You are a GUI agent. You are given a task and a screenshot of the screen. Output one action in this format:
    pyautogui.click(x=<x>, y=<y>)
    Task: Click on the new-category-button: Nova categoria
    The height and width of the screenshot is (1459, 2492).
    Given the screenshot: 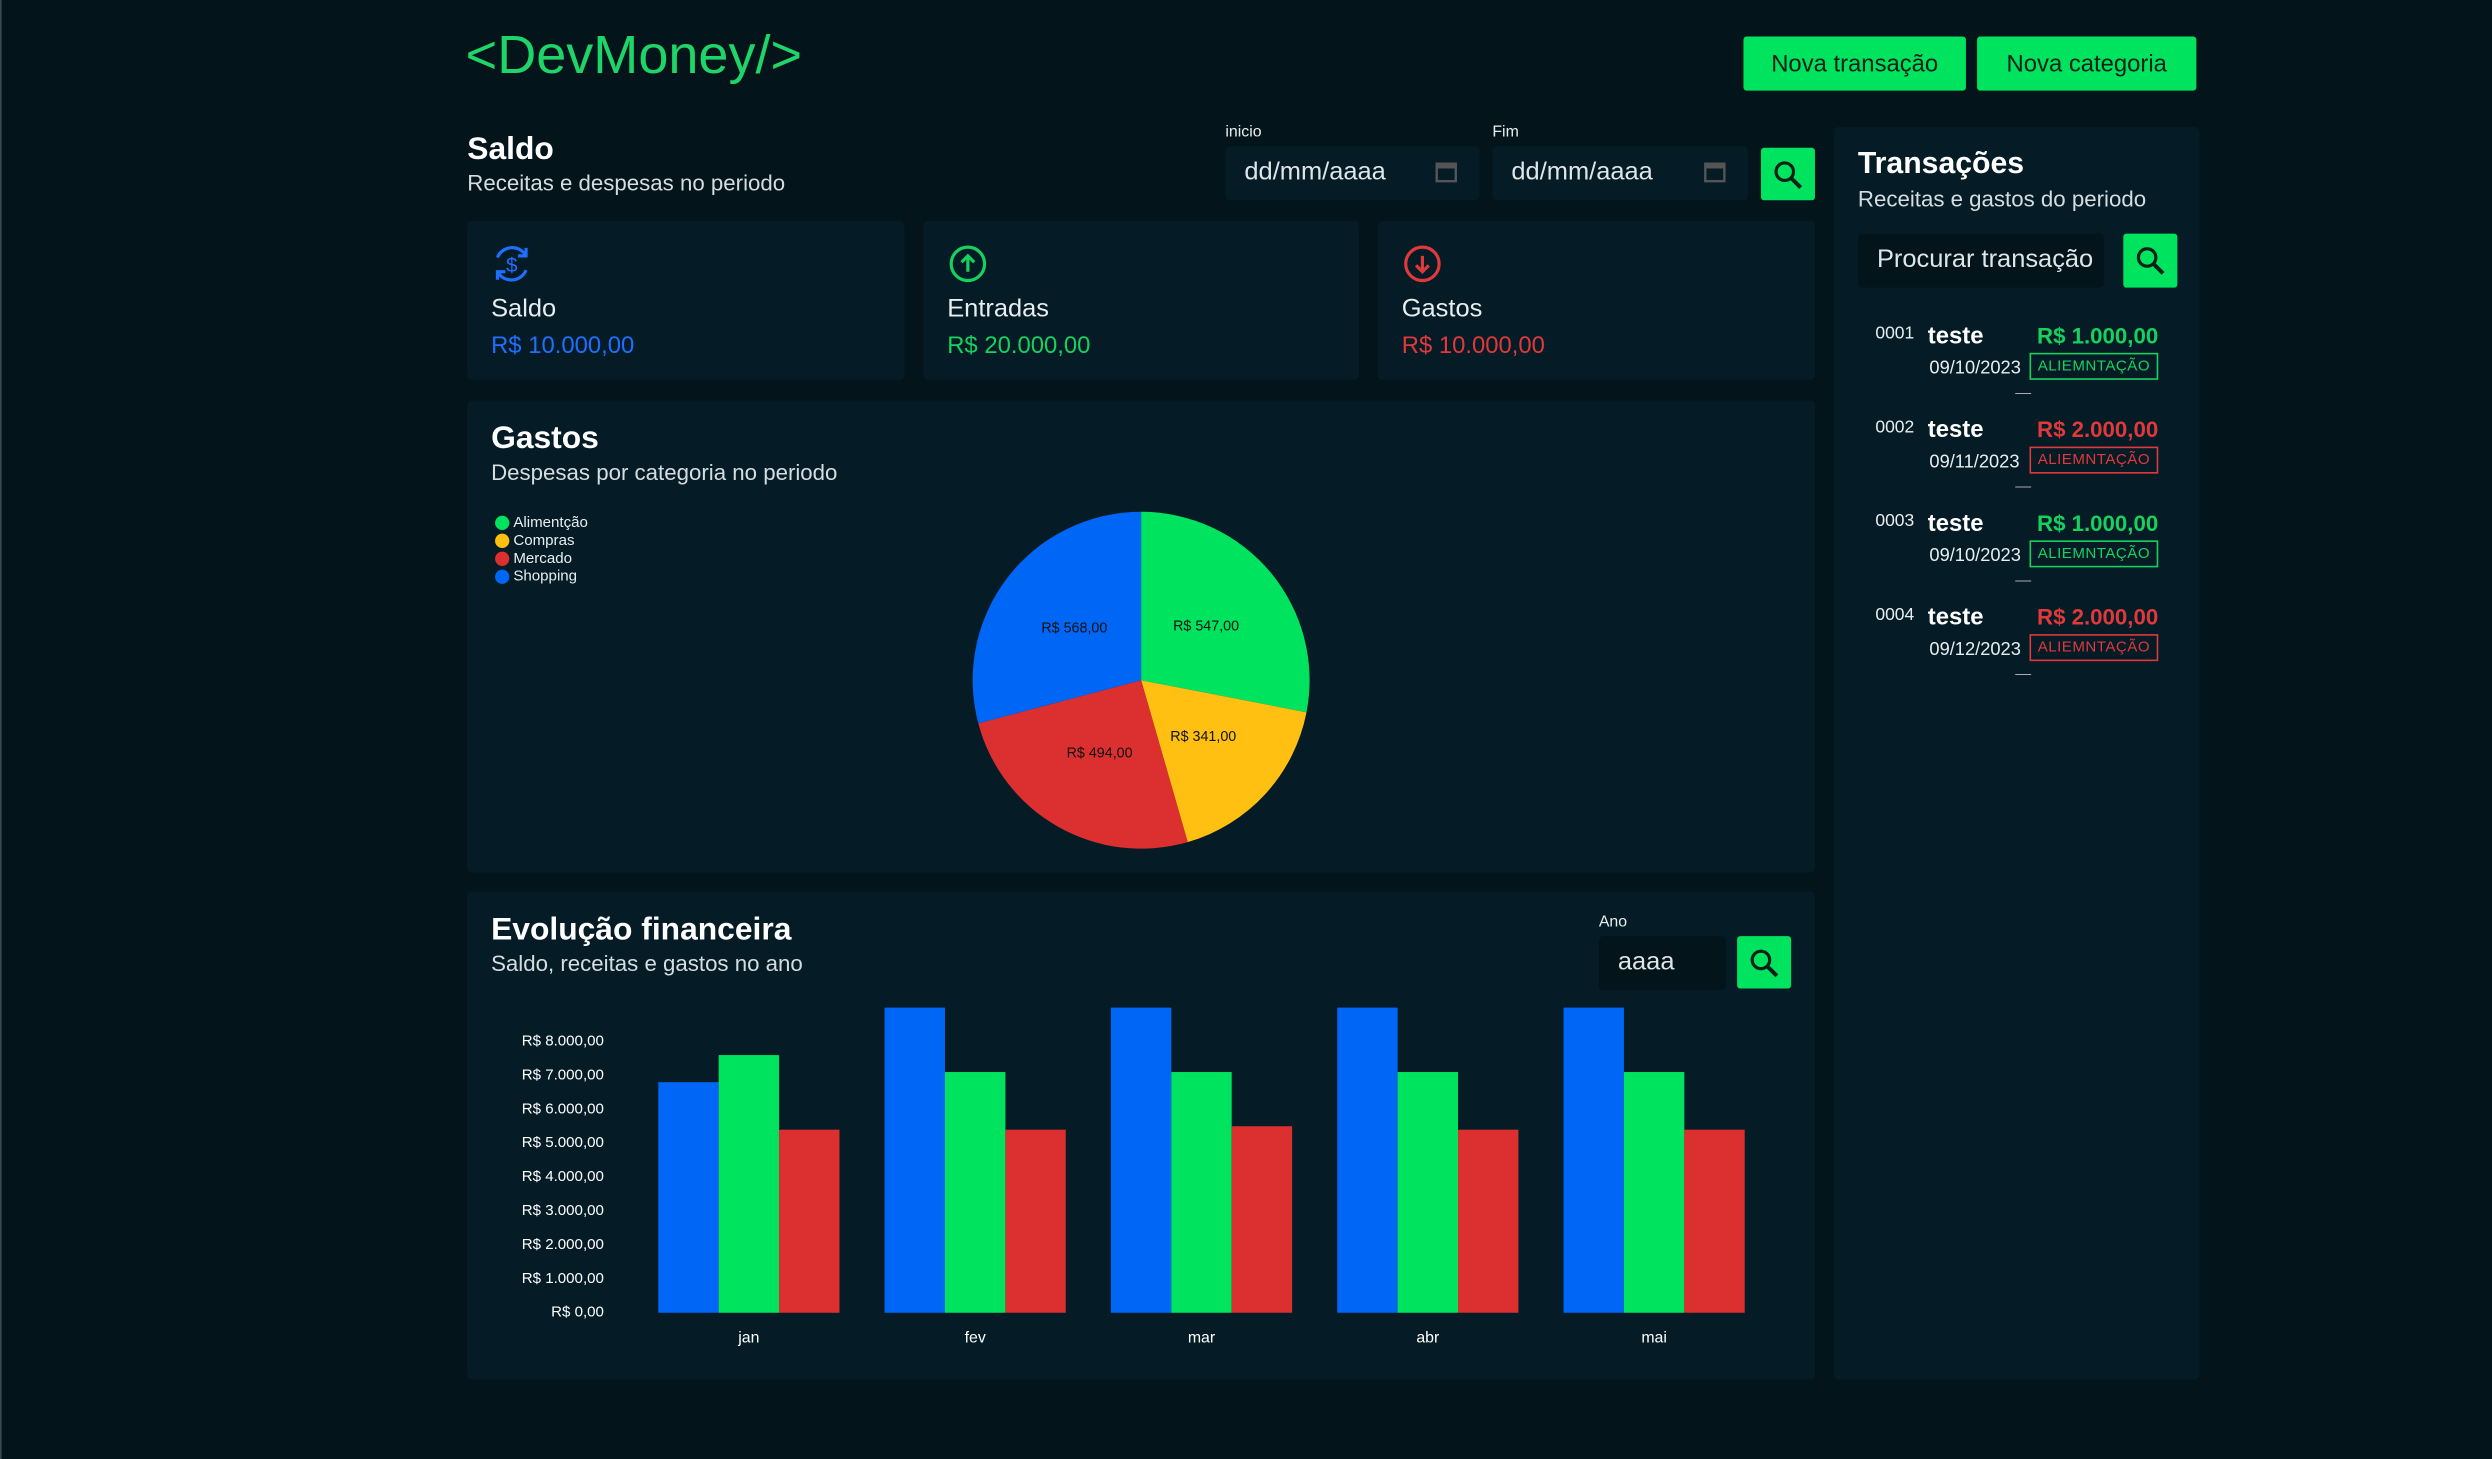 What is the action you would take?
    pyautogui.click(x=2087, y=63)
    